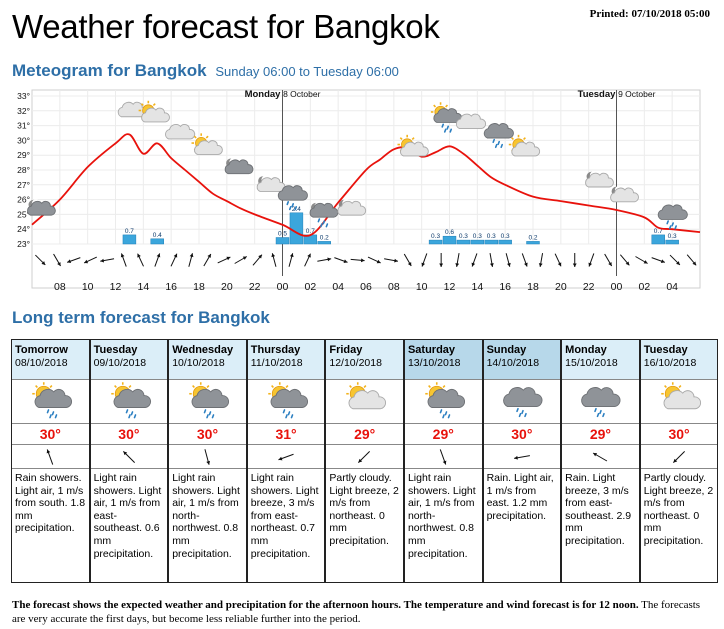  I want to click on x-tick-label: 04, so click(672, 287).